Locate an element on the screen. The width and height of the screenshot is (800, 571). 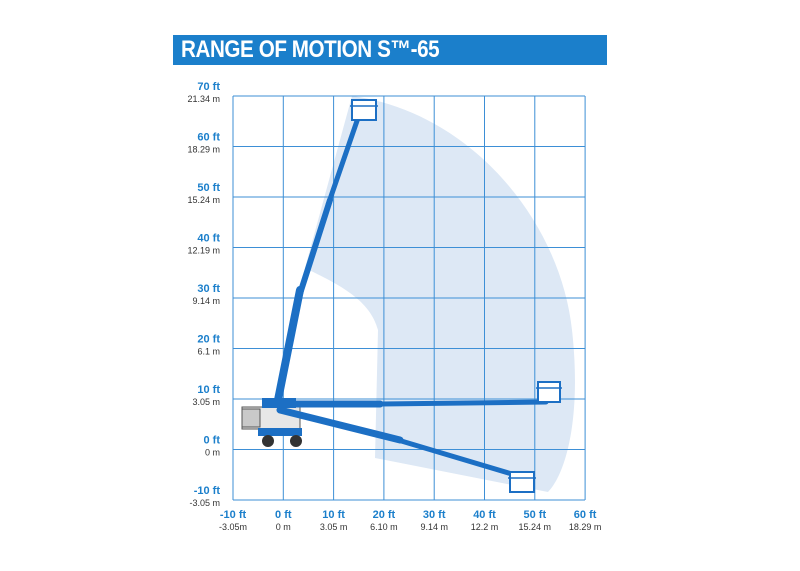
y-tick-ft-label: 30 ft is located at coordinates (208, 289).